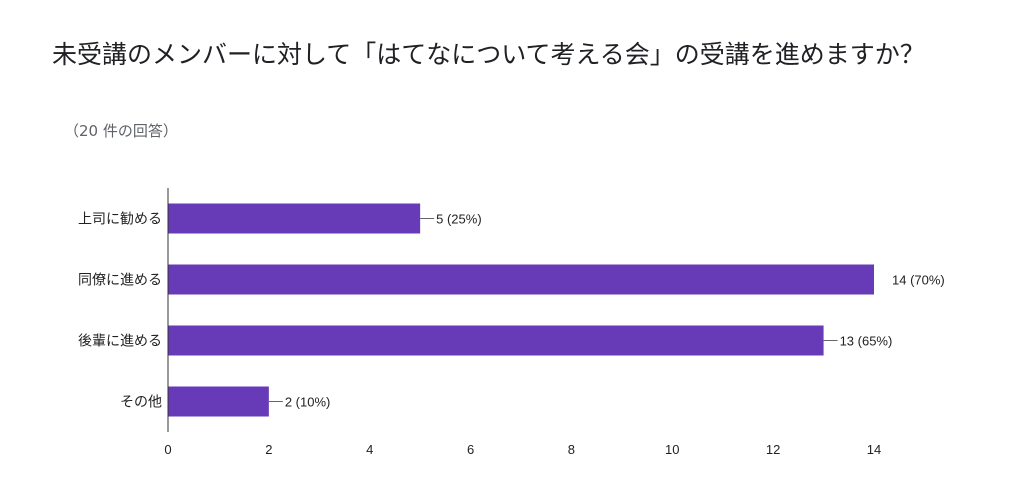 This screenshot has width=1024, height=504. I want to click on category-label: 後輩に進める, so click(120, 342).